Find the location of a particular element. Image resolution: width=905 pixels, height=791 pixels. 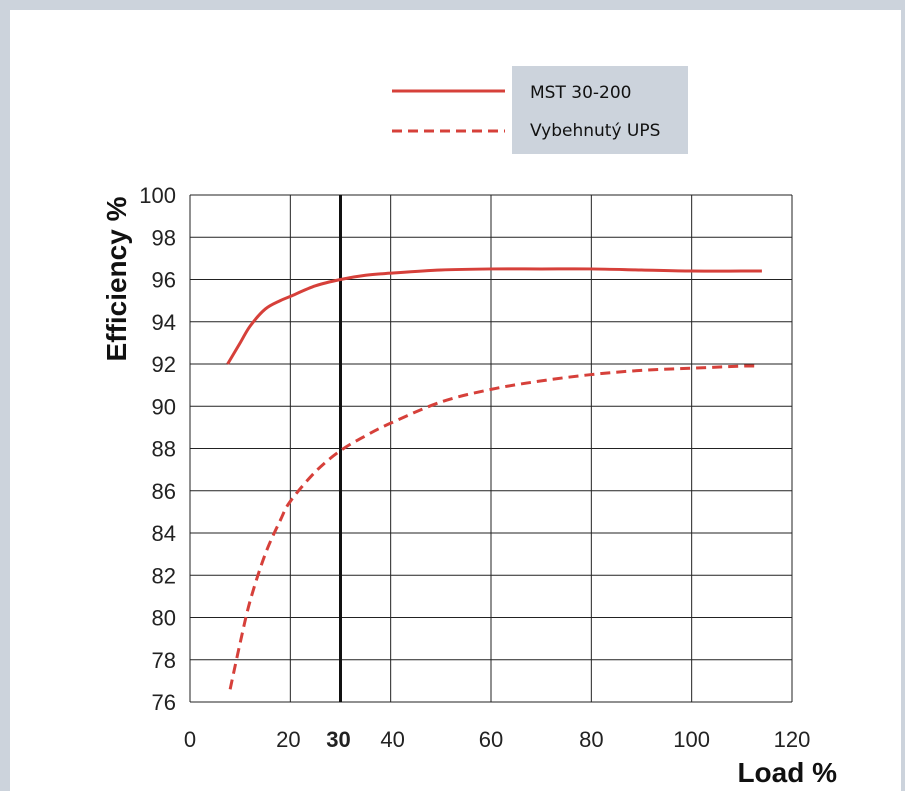

y-tick-label: 84 is located at coordinates (164, 533).